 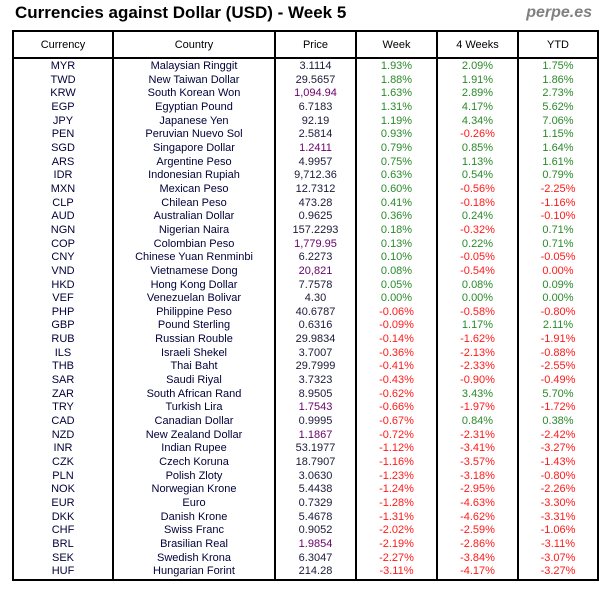 What do you see at coordinates (194, 176) in the screenshot?
I see `country-name: Indonesian Rupiah` at bounding box center [194, 176].